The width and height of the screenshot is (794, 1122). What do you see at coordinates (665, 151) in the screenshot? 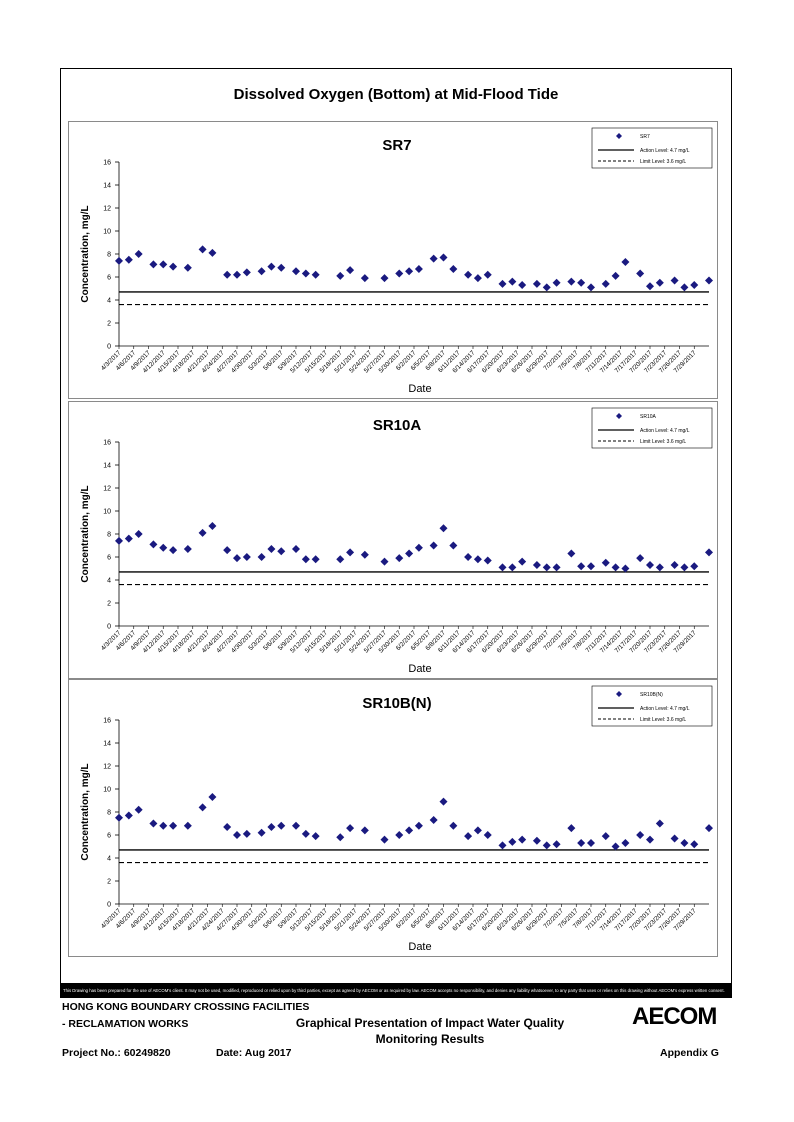
I see `legend-action-label: Action Level: 4.7 mg/L` at bounding box center [665, 151].